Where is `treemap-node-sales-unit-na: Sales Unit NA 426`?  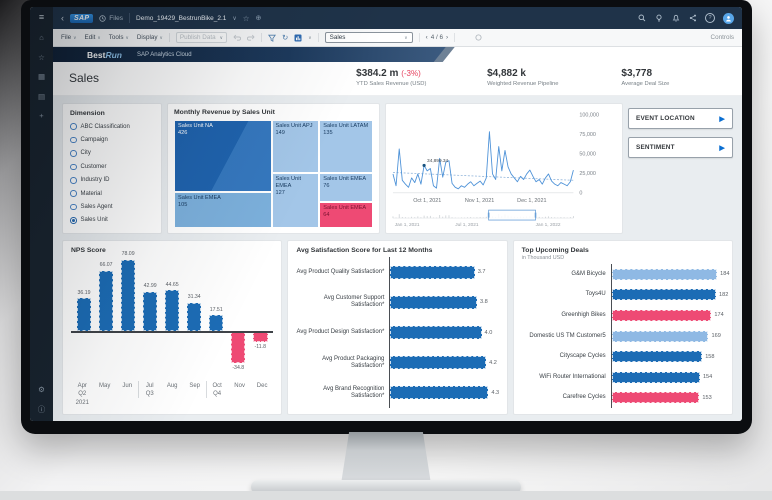
treemap-node-sales-unit-na: Sales Unit NA 426 is located at coordinates (223, 156).